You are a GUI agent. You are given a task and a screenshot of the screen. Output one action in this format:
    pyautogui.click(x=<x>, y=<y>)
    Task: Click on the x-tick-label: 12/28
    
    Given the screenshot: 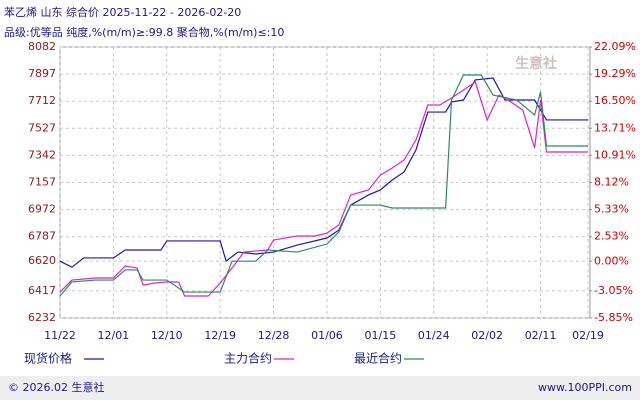 What is the action you would take?
    pyautogui.click(x=274, y=335)
    